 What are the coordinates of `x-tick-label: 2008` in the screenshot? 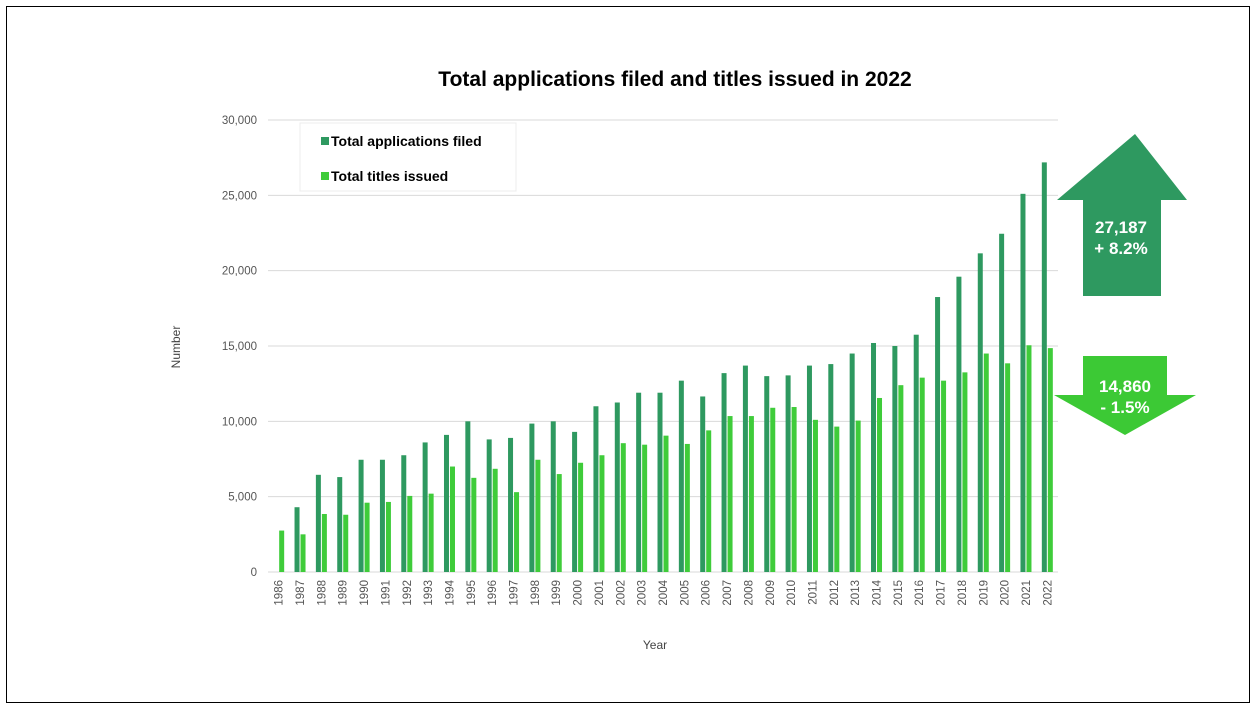 It's located at (749, 593).